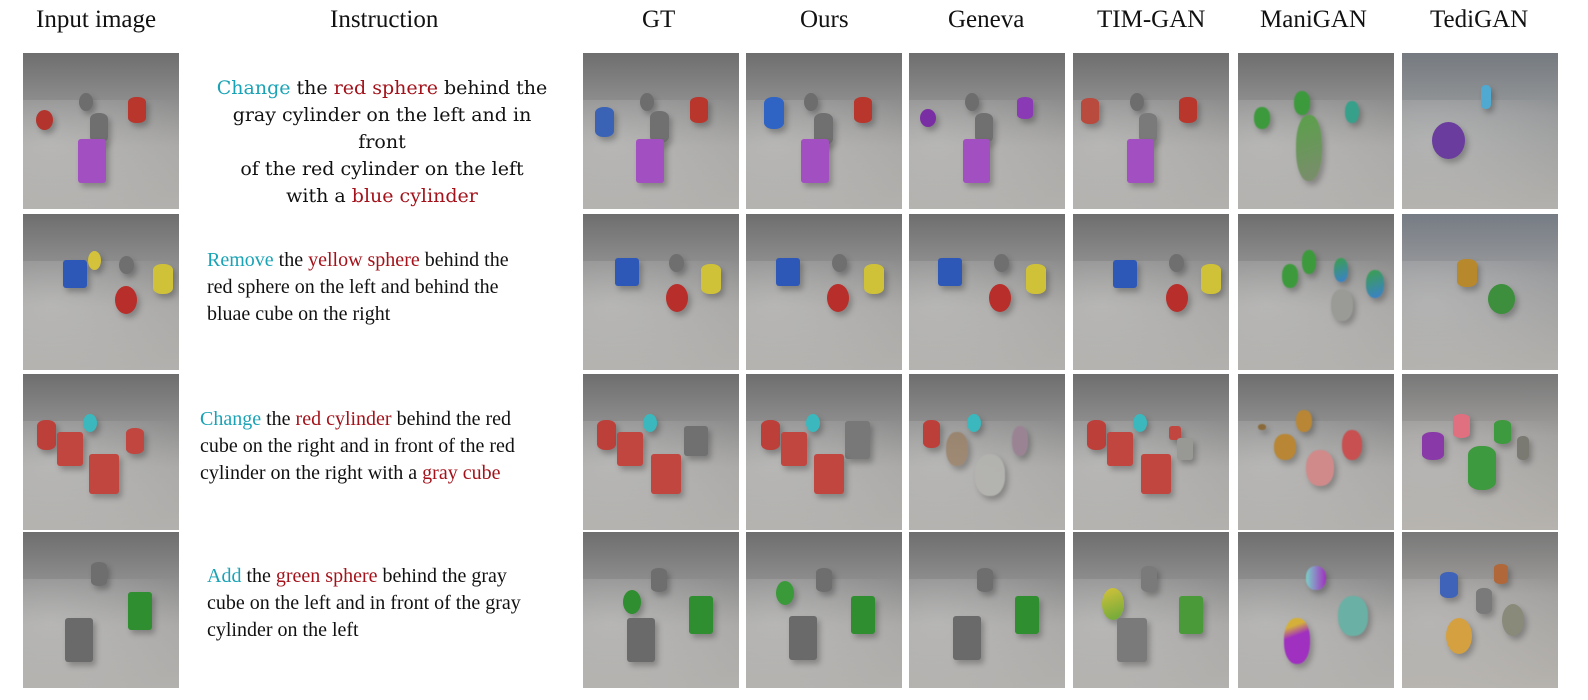 The width and height of the screenshot is (1588, 700). I want to click on row1-gt-image, so click(661, 131).